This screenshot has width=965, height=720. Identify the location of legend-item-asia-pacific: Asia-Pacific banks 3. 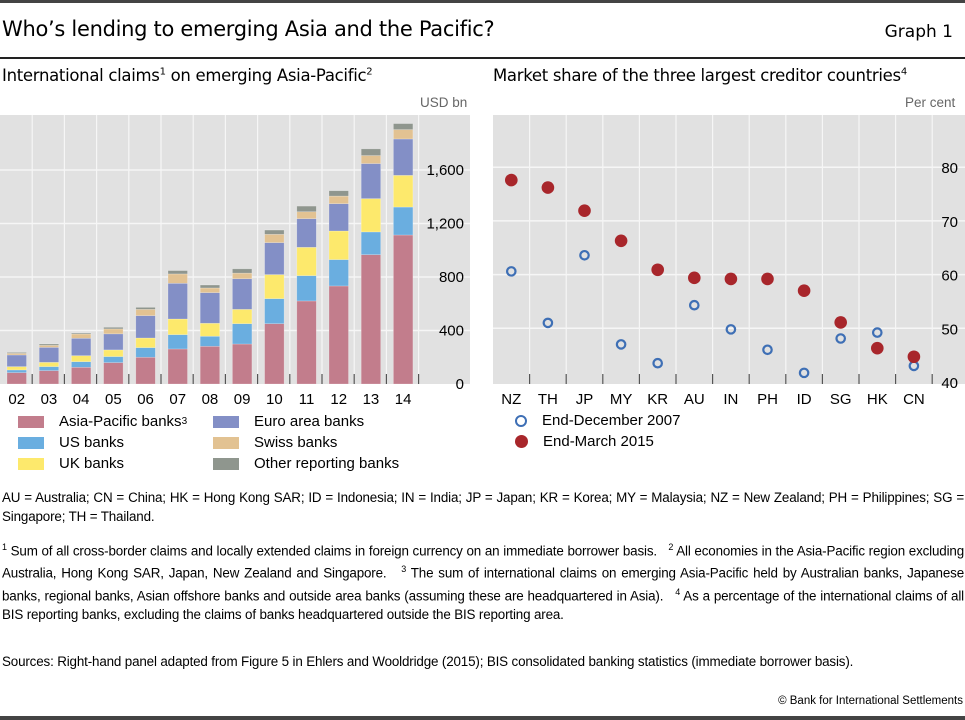
(102, 421).